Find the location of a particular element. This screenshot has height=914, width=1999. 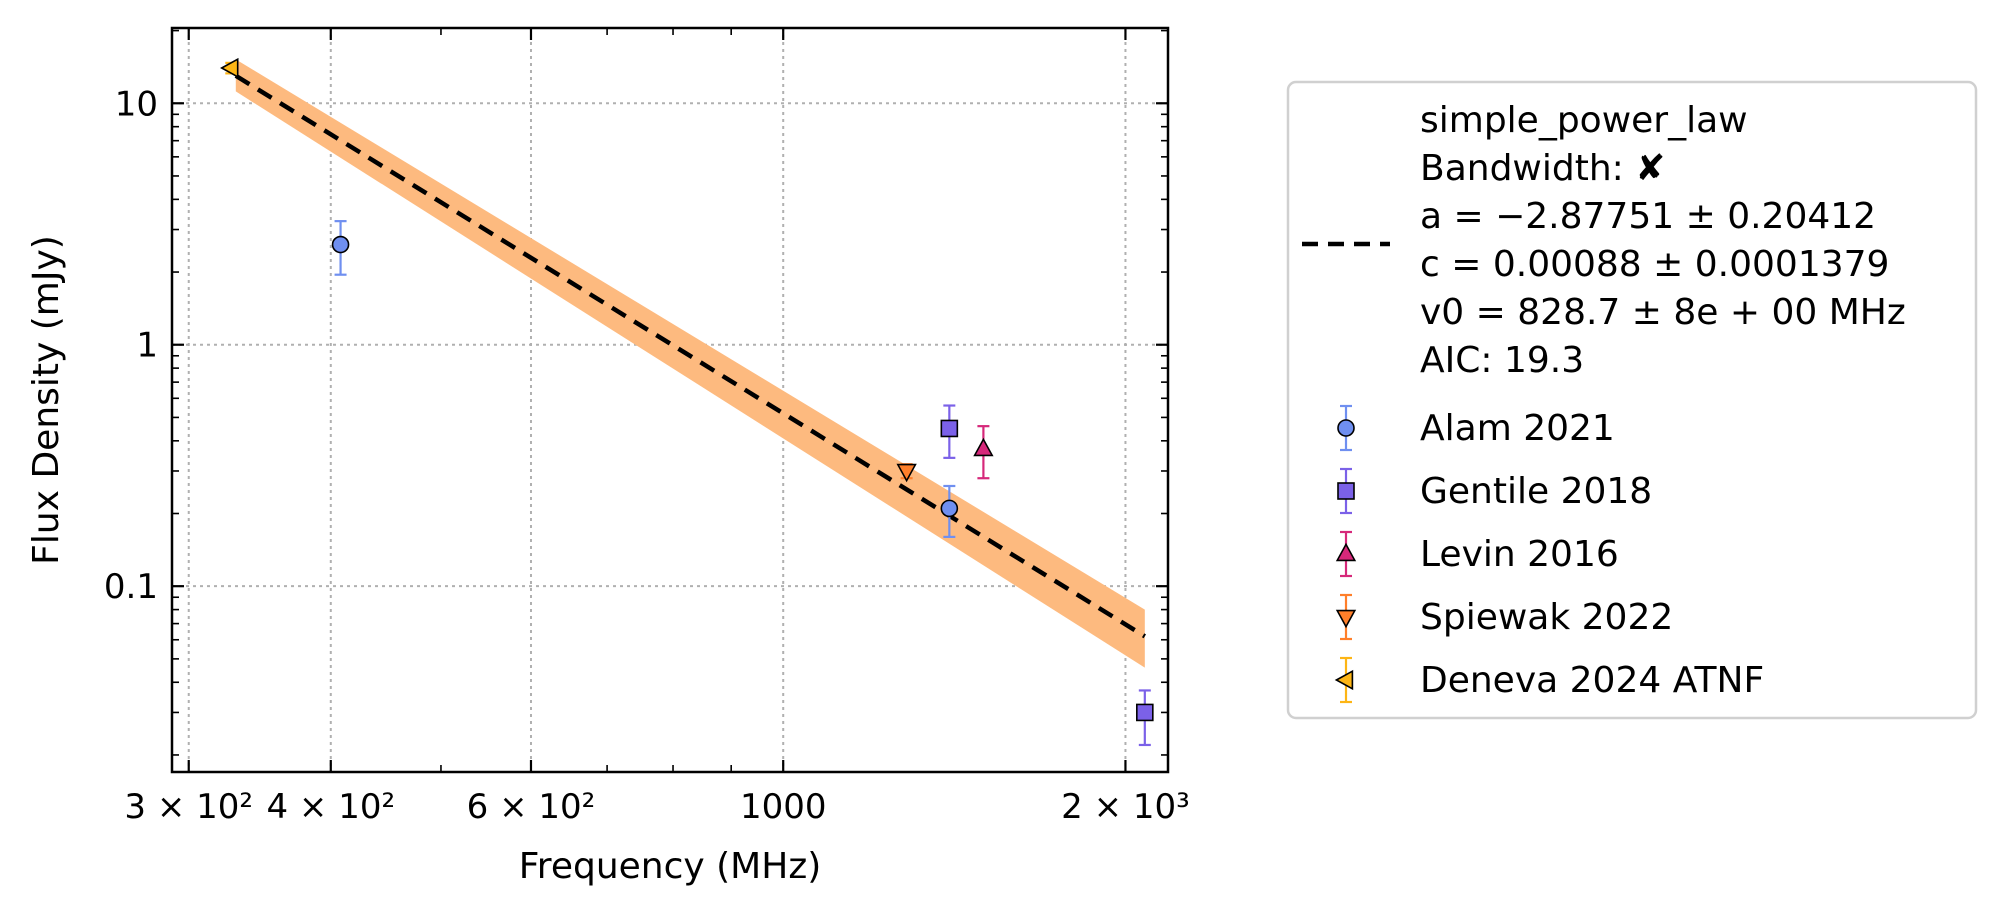

y-tick-label: 0.1 is located at coordinates (131, 587).